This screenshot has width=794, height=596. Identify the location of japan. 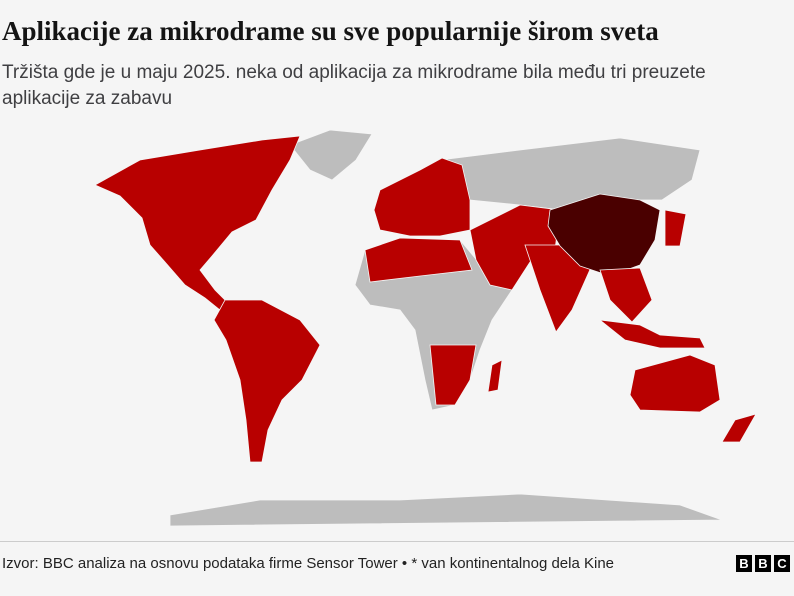
(675, 228).